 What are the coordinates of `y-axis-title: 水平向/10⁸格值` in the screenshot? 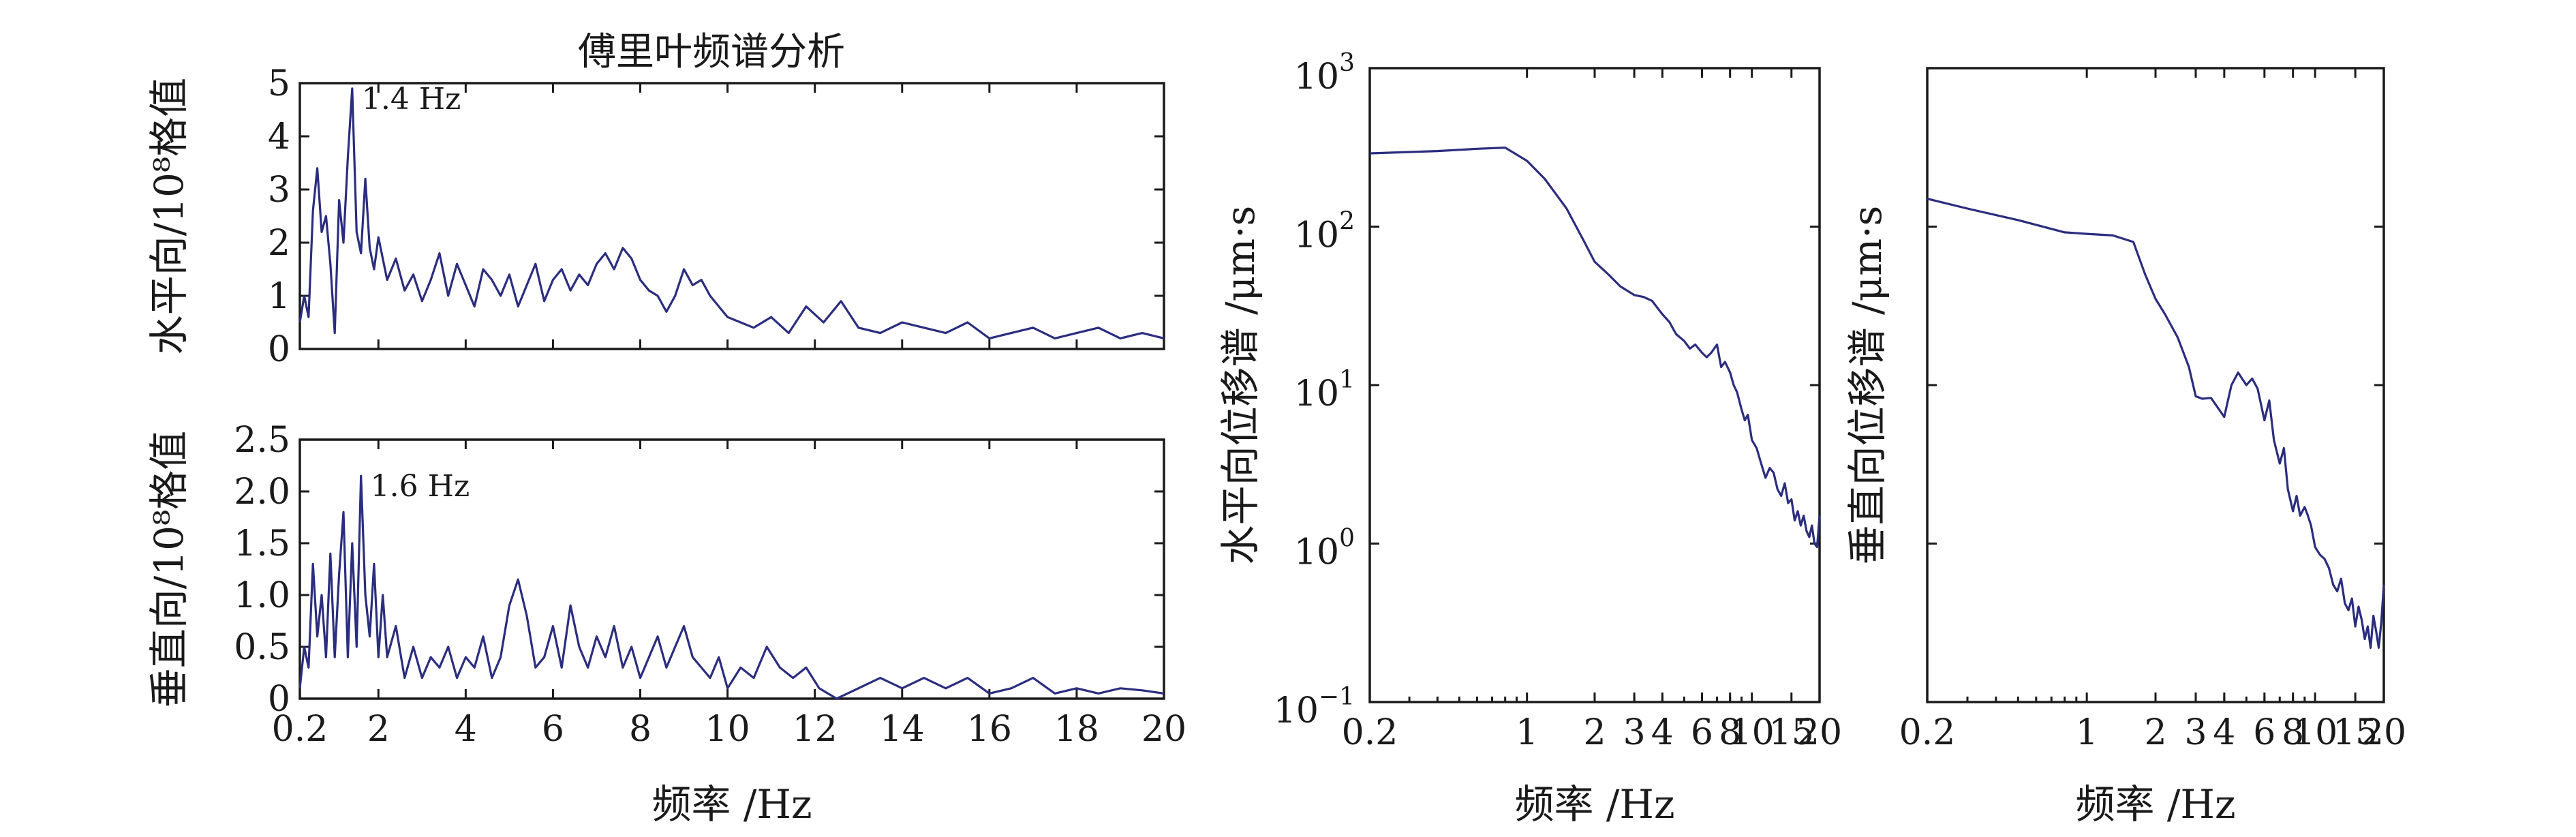 It's located at (169, 216).